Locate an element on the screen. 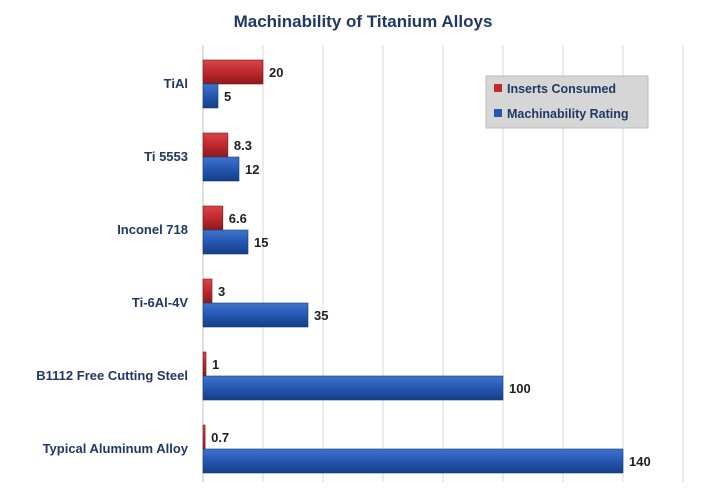 The image size is (726, 495). legend: Inserts Consumed Machinability Rating is located at coordinates (567, 102).